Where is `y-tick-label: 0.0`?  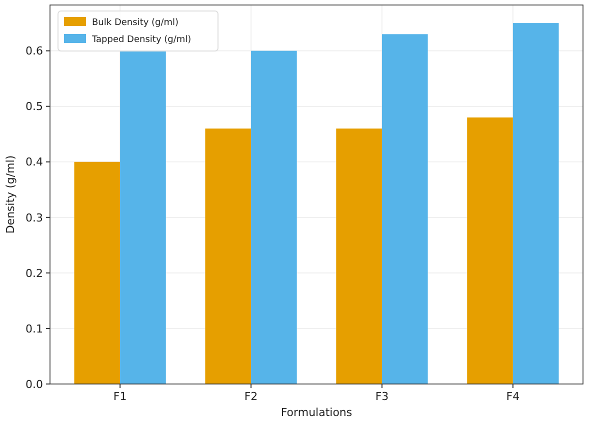 y-tick-label: 0.0 is located at coordinates (34, 384).